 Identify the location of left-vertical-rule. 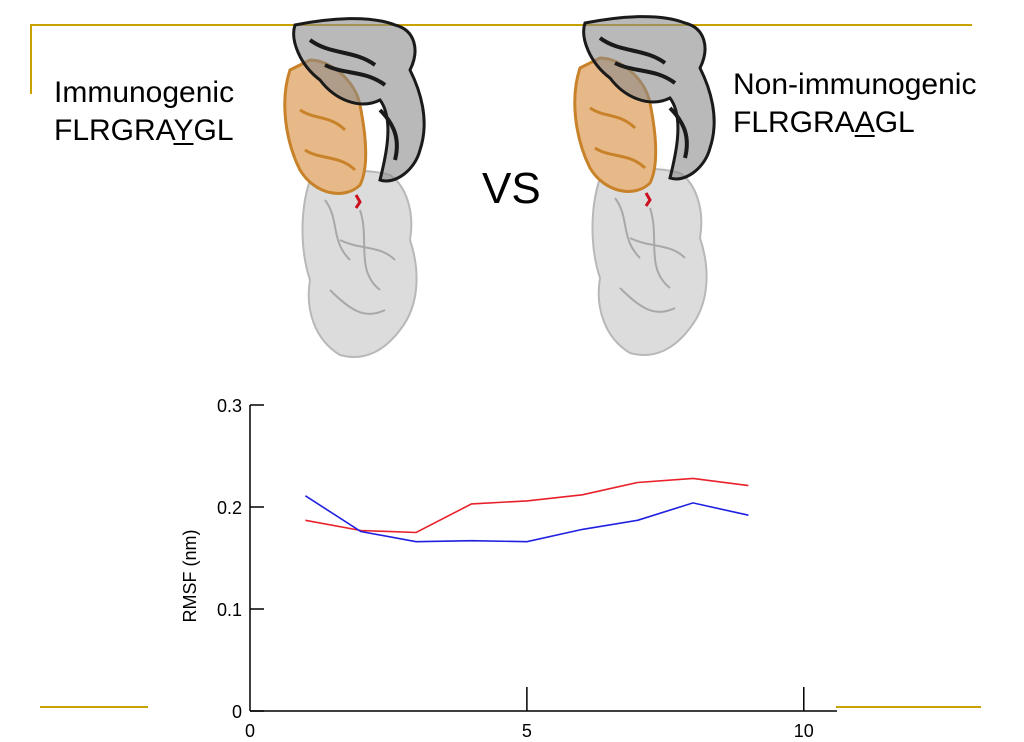
(31, 59).